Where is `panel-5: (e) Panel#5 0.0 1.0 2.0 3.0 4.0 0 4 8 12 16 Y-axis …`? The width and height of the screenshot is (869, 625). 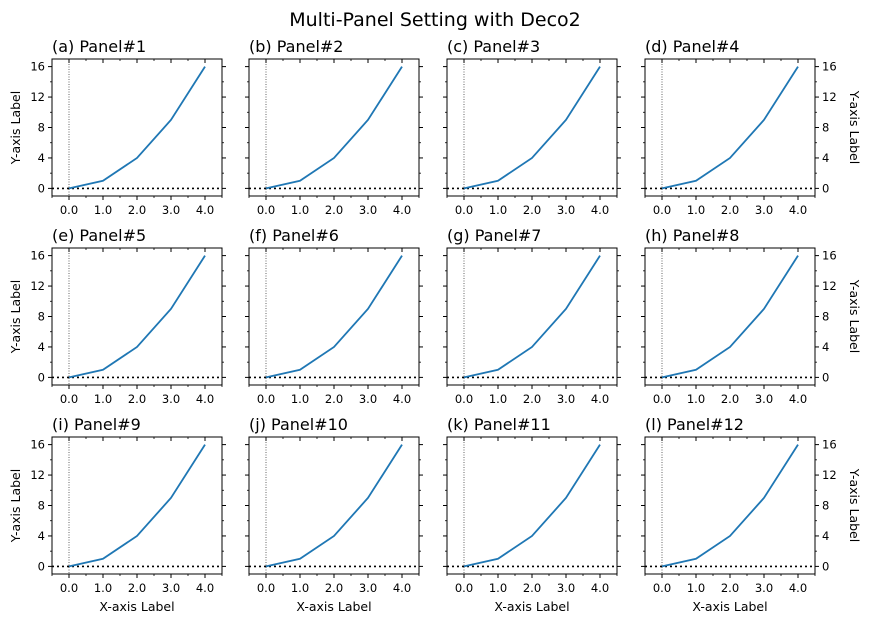 panel-5: (e) Panel#5 0.0 1.0 2.0 3.0 4.0 0 4 8 12 16 Y-axis … is located at coordinates (117, 316).